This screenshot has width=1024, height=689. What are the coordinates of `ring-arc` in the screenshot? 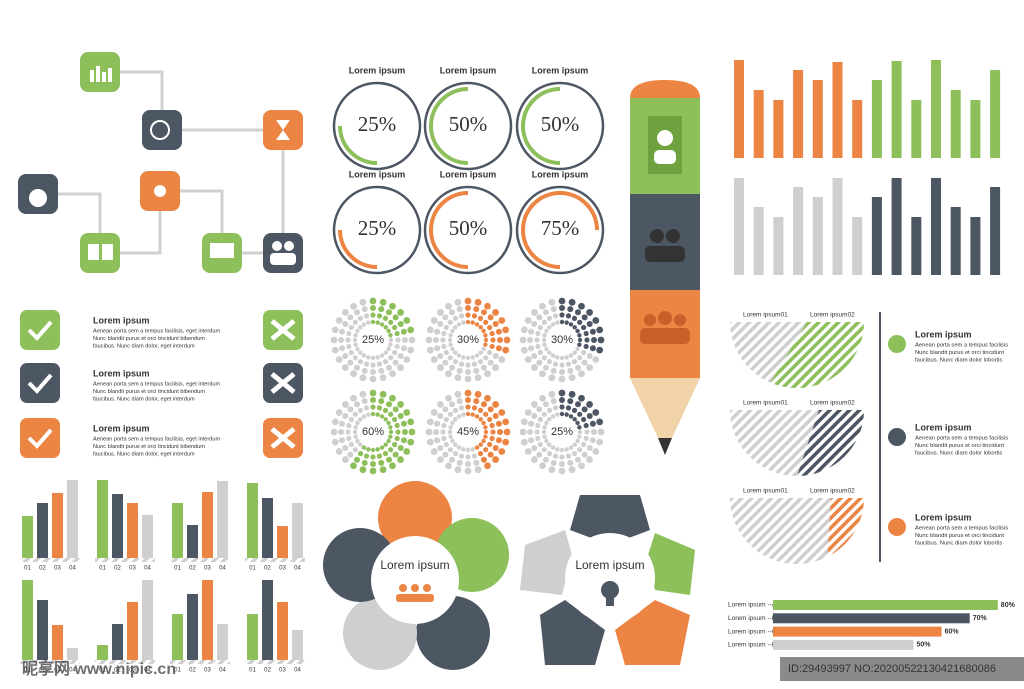 It's located at (449, 230).